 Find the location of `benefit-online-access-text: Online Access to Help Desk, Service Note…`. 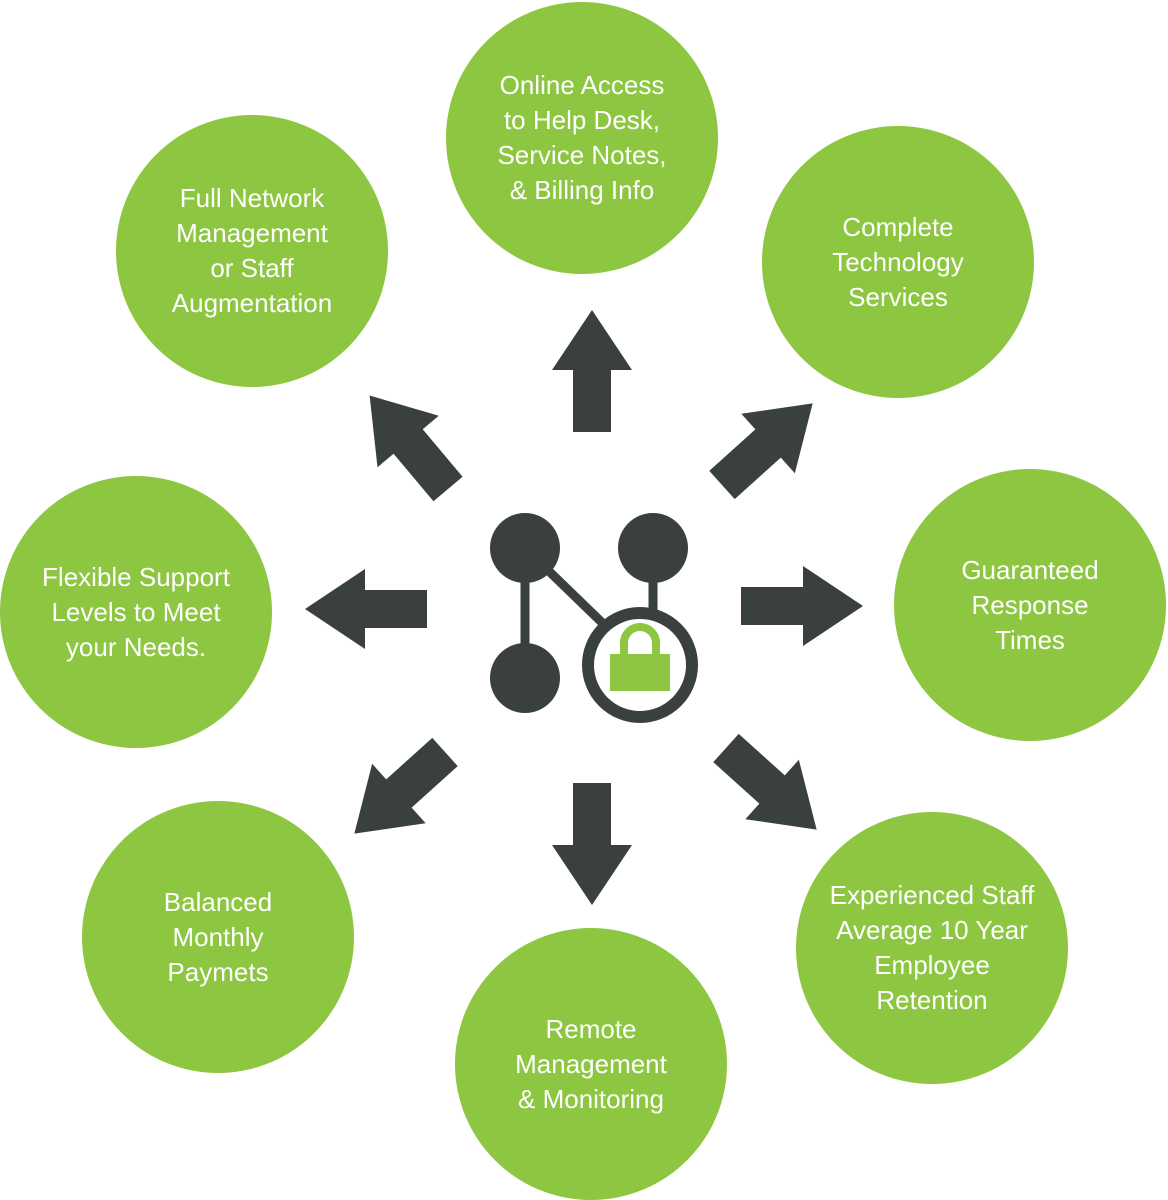

benefit-online-access-text: Online Access to Help Desk, Service Note… is located at coordinates (582, 137).